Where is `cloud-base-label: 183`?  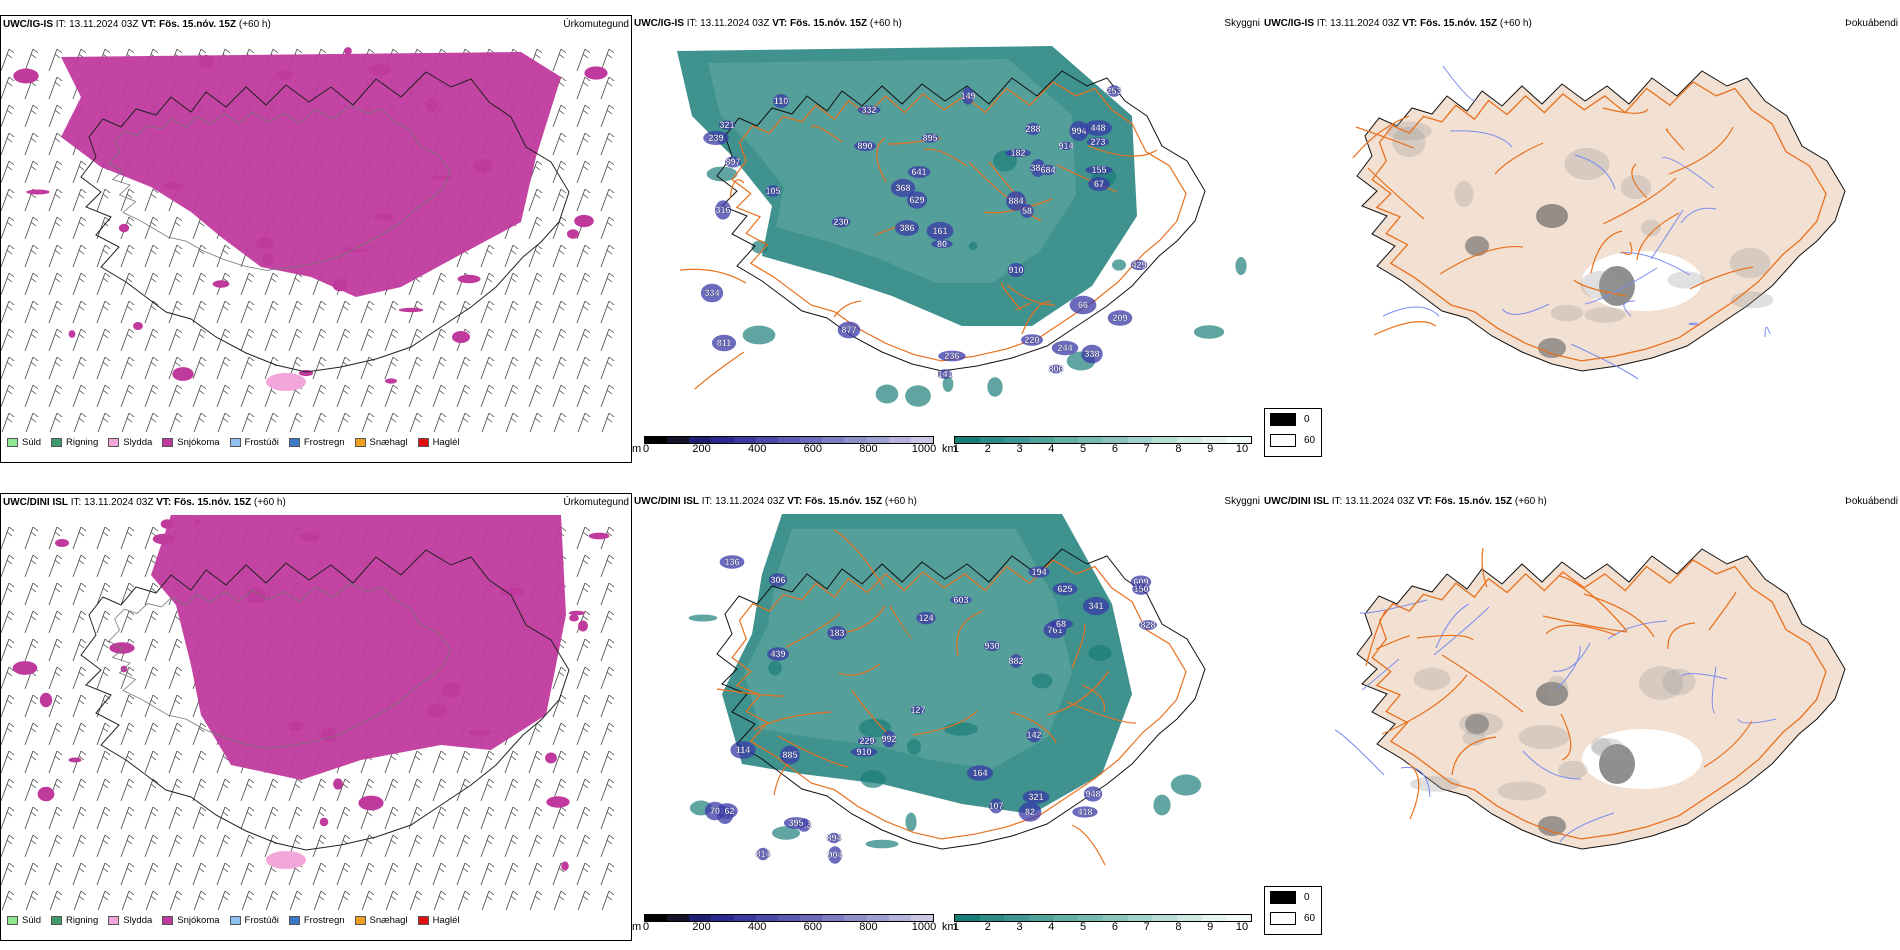
cloud-base-label: 183 is located at coordinates (836, 633).